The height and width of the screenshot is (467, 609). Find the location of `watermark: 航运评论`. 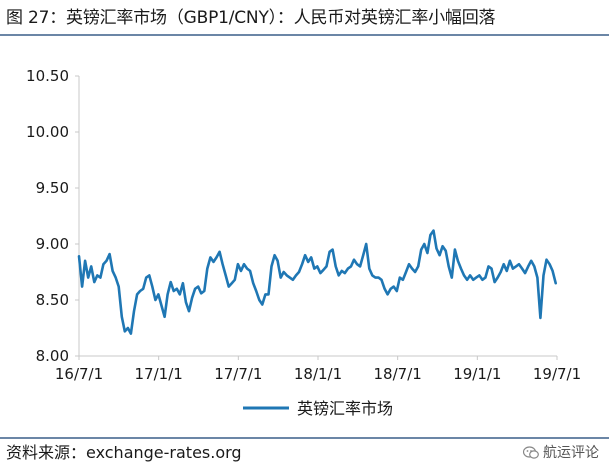

watermark: 航运评论 is located at coordinates (561, 453).